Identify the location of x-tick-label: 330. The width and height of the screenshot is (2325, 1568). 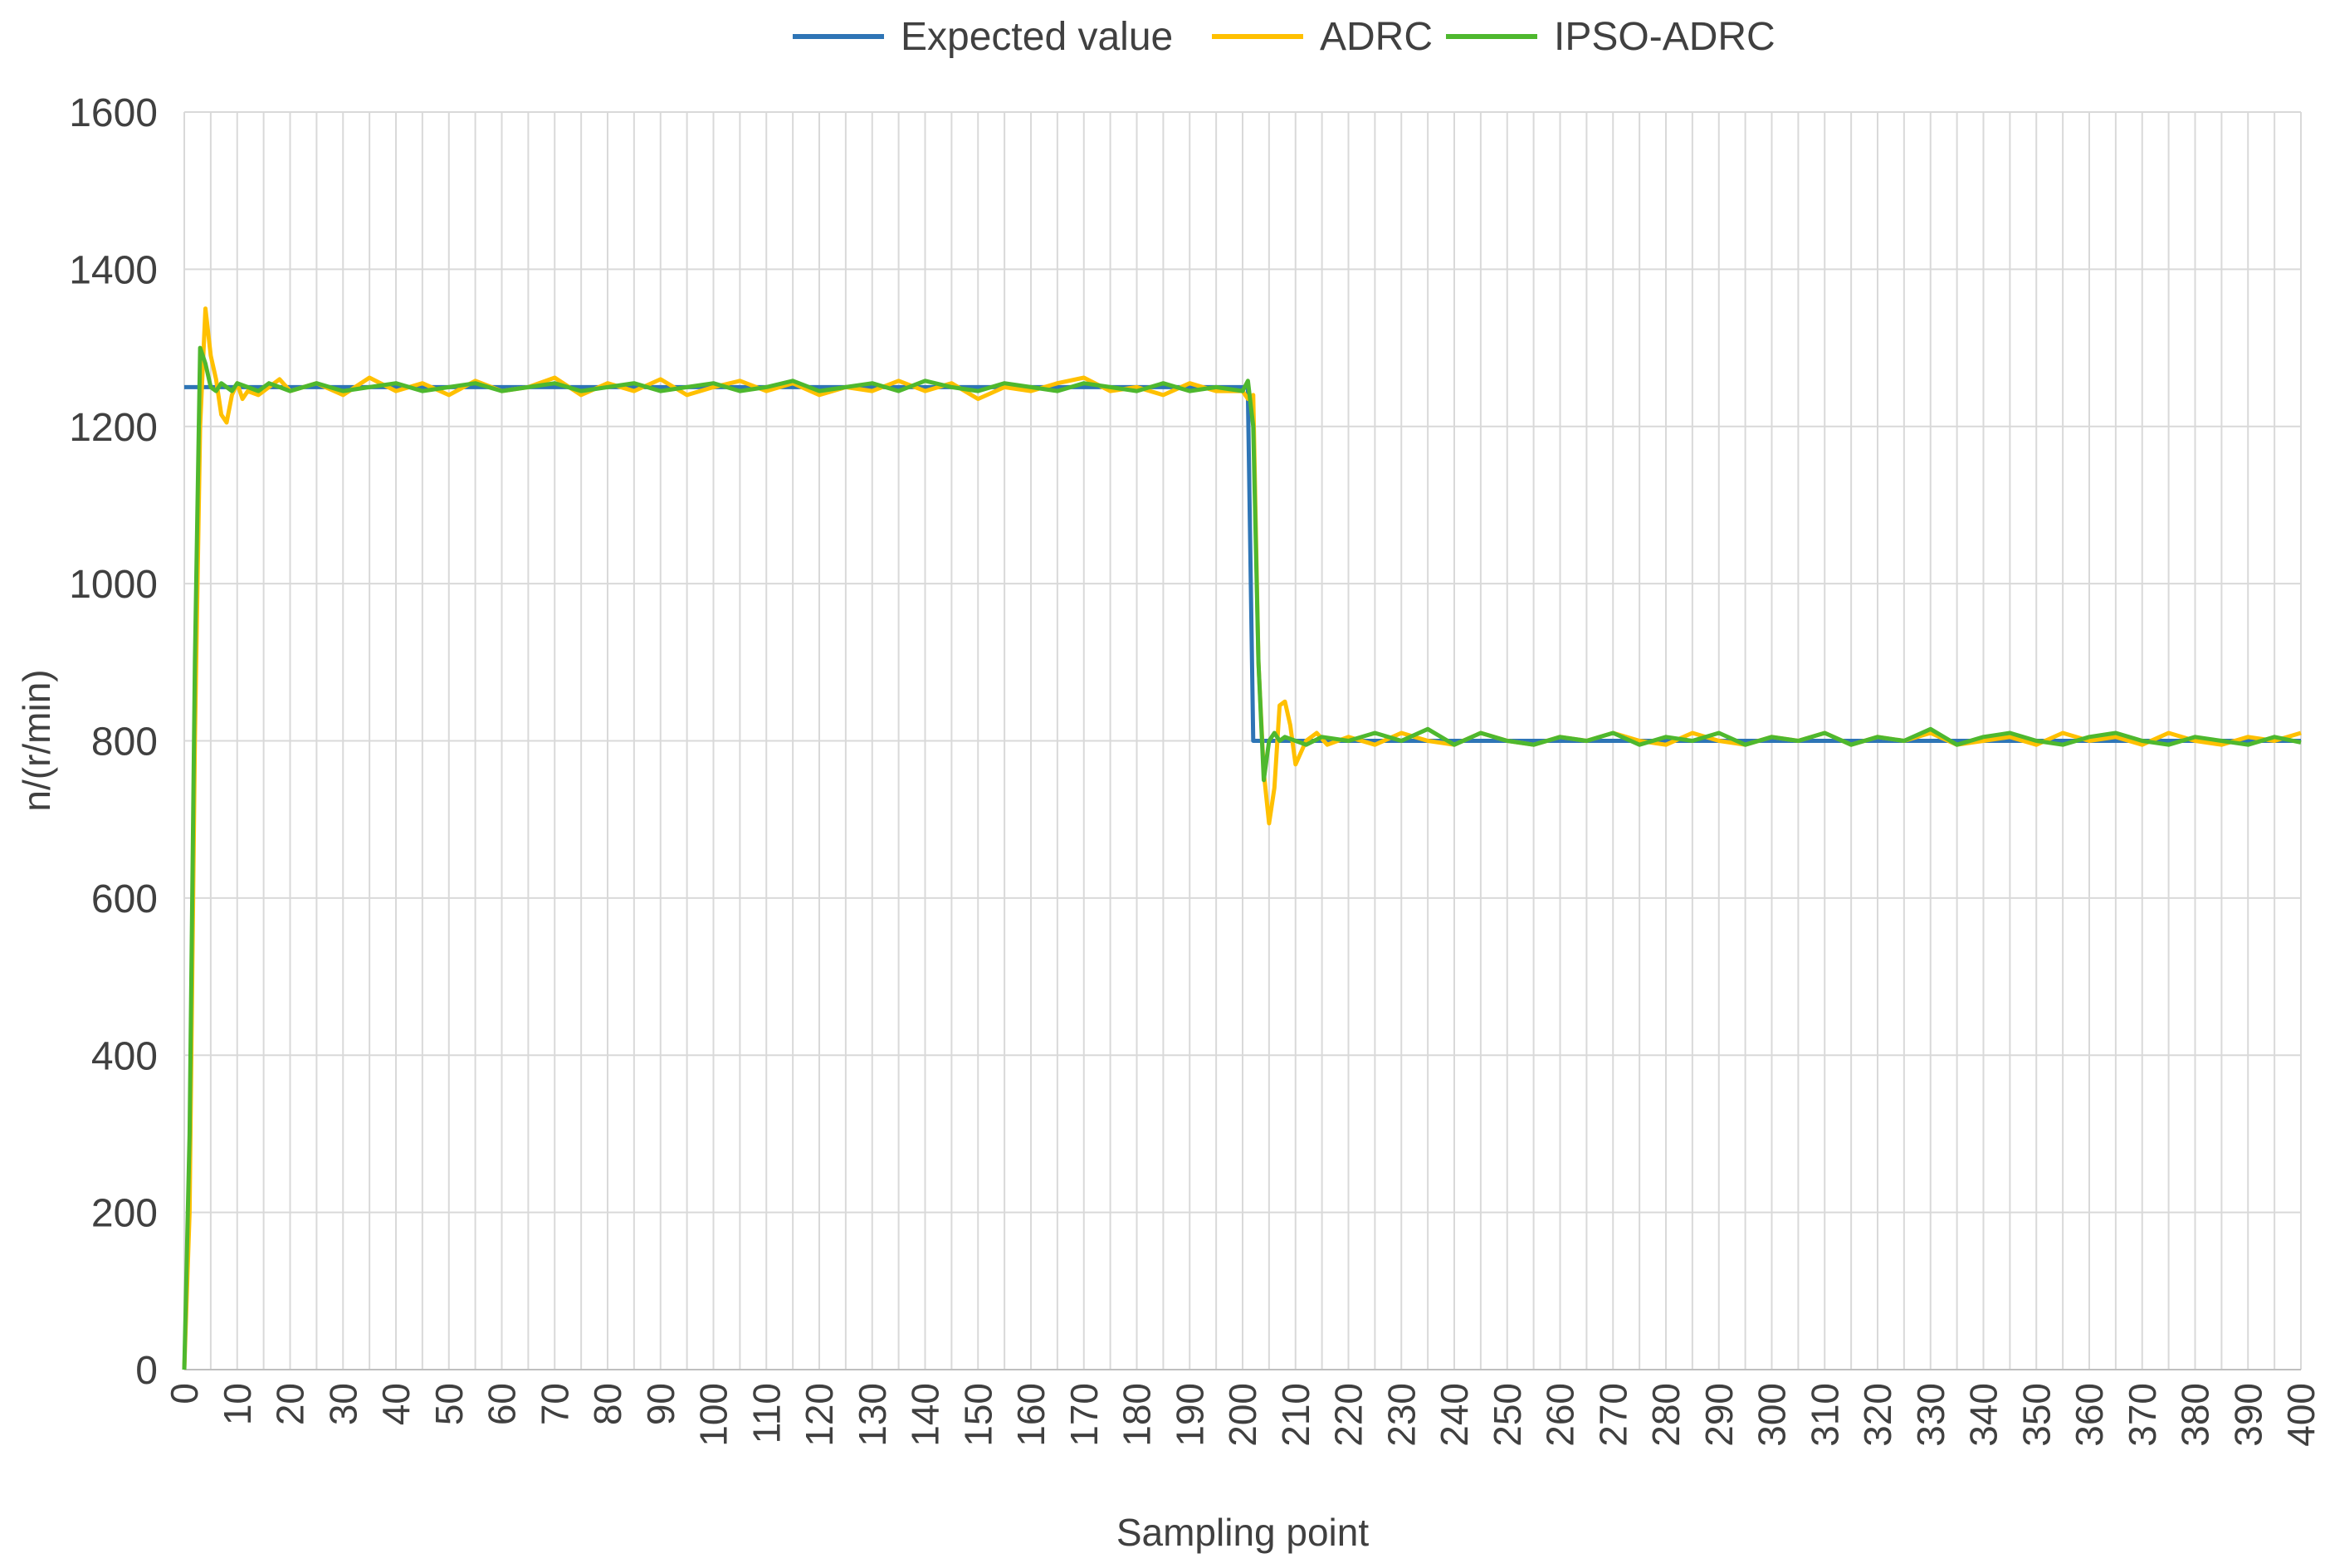
(1931, 1415).